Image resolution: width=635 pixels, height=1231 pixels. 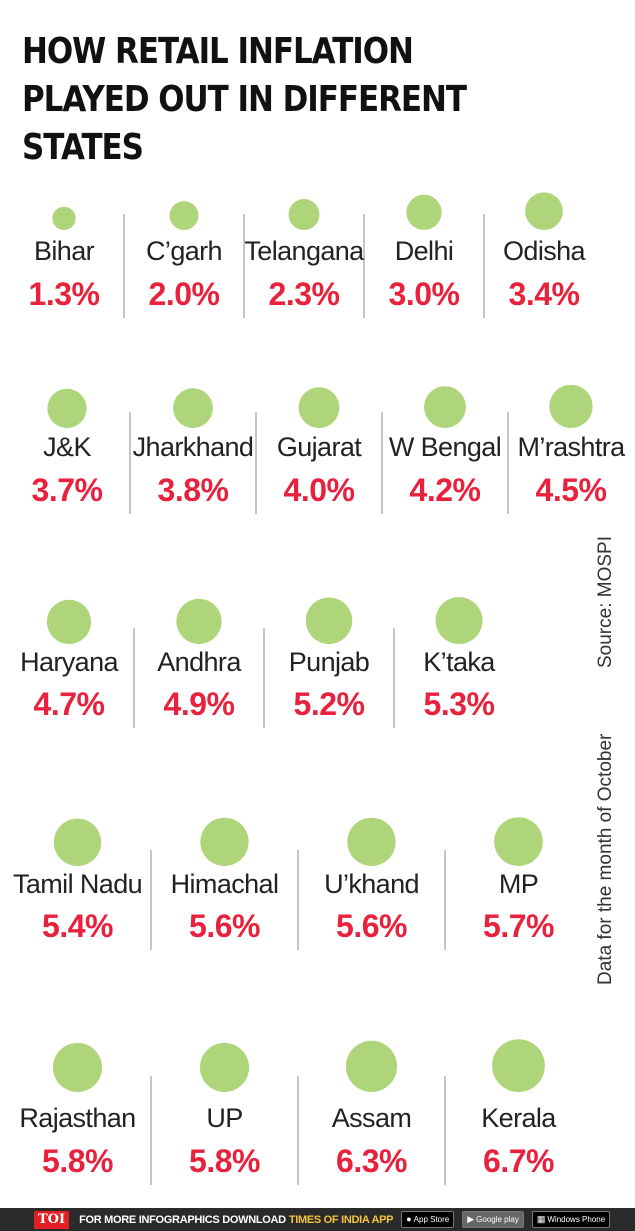 I want to click on inflation-value: 5.3%, so click(x=459, y=704).